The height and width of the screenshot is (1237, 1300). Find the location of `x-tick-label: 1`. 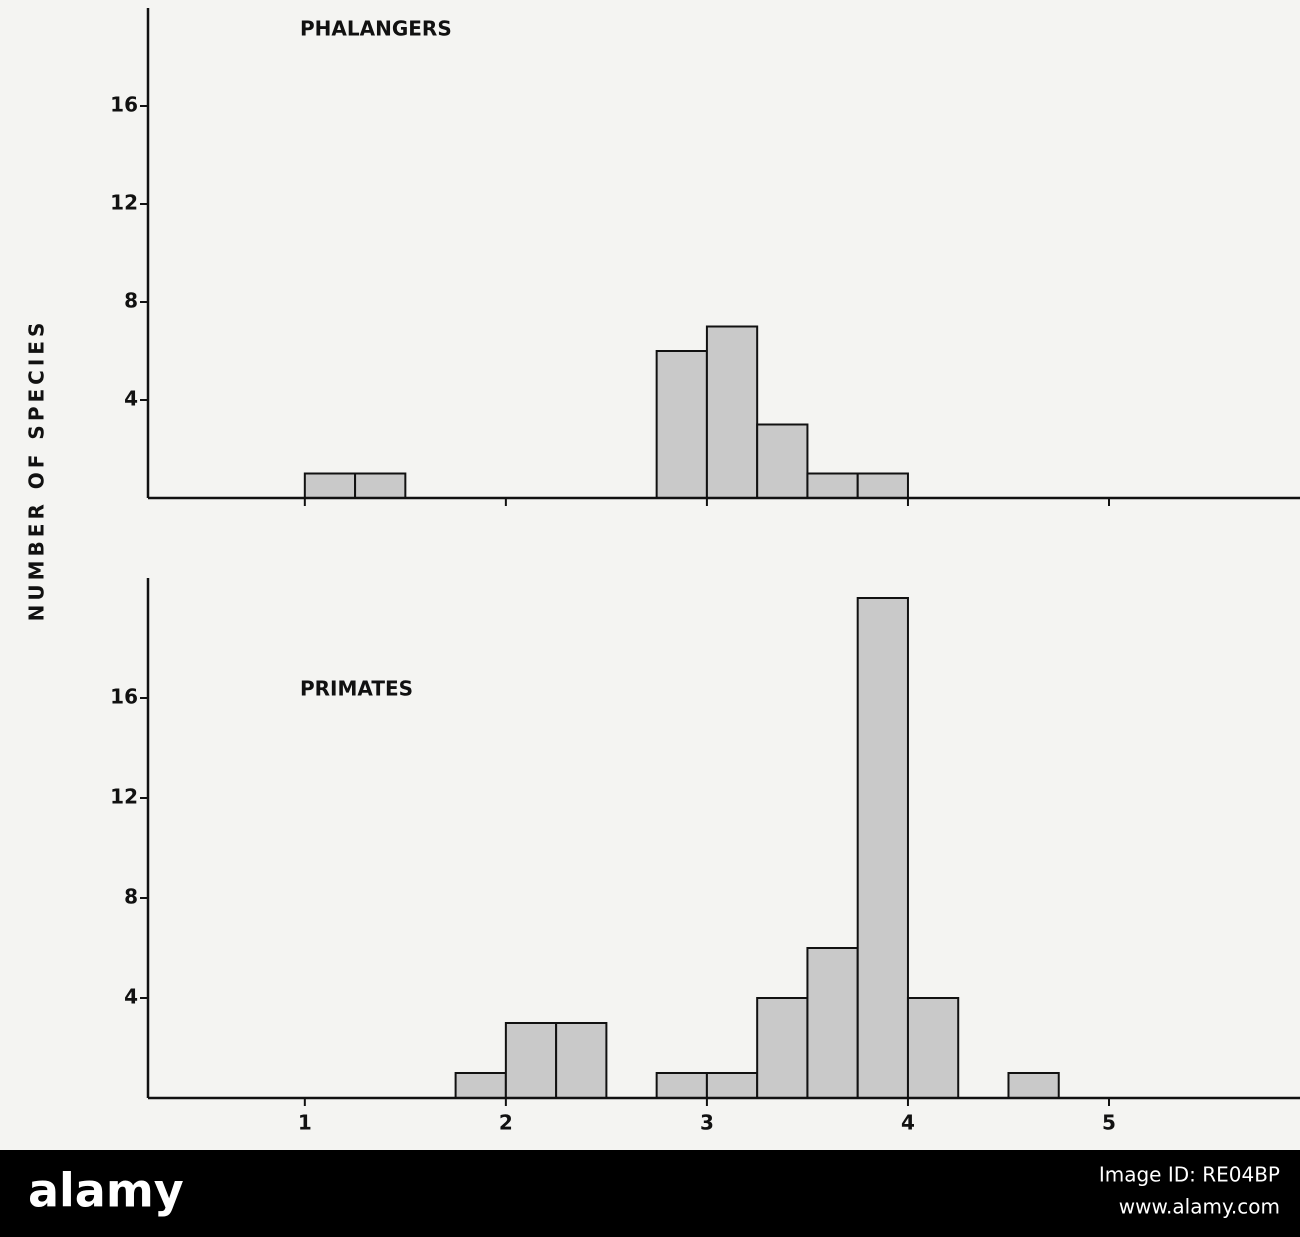

x-tick-label: 1 is located at coordinates (305, 1123).